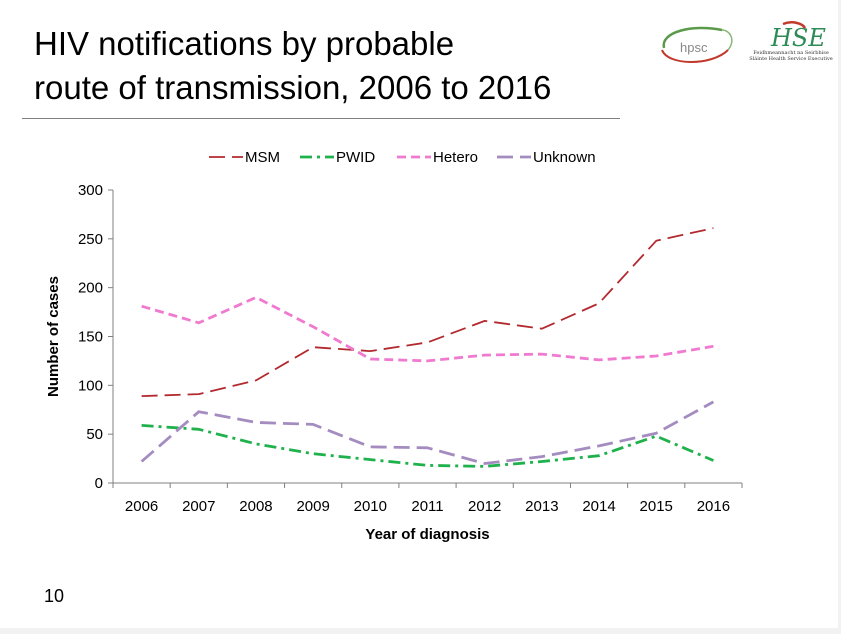 The image size is (841, 634). I want to click on y-tick-label: 100, so click(90, 385).